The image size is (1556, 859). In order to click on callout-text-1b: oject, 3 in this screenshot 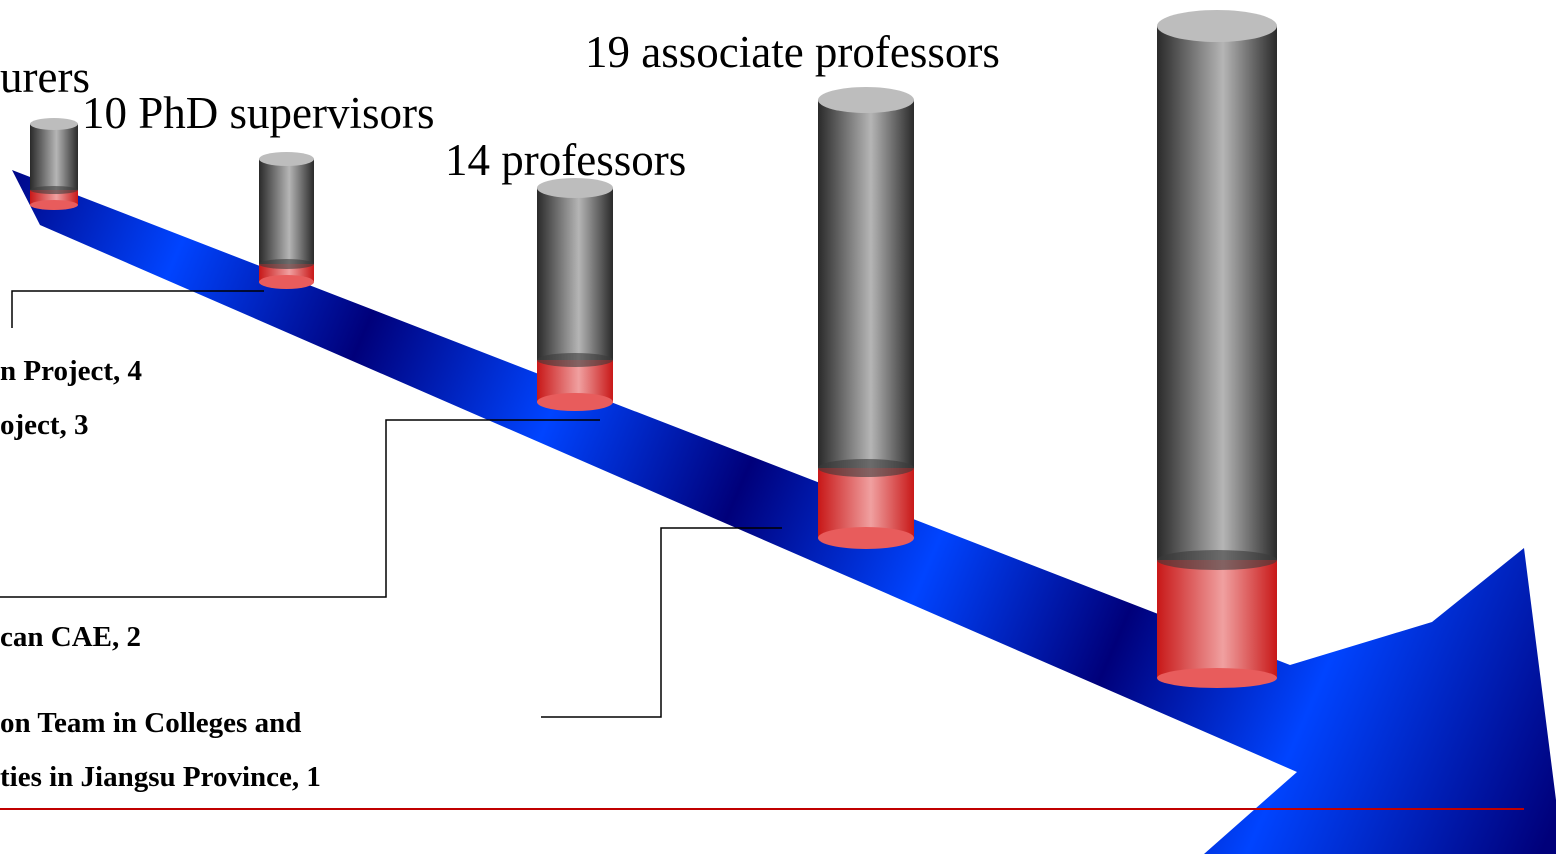, I will do `click(44, 425)`.